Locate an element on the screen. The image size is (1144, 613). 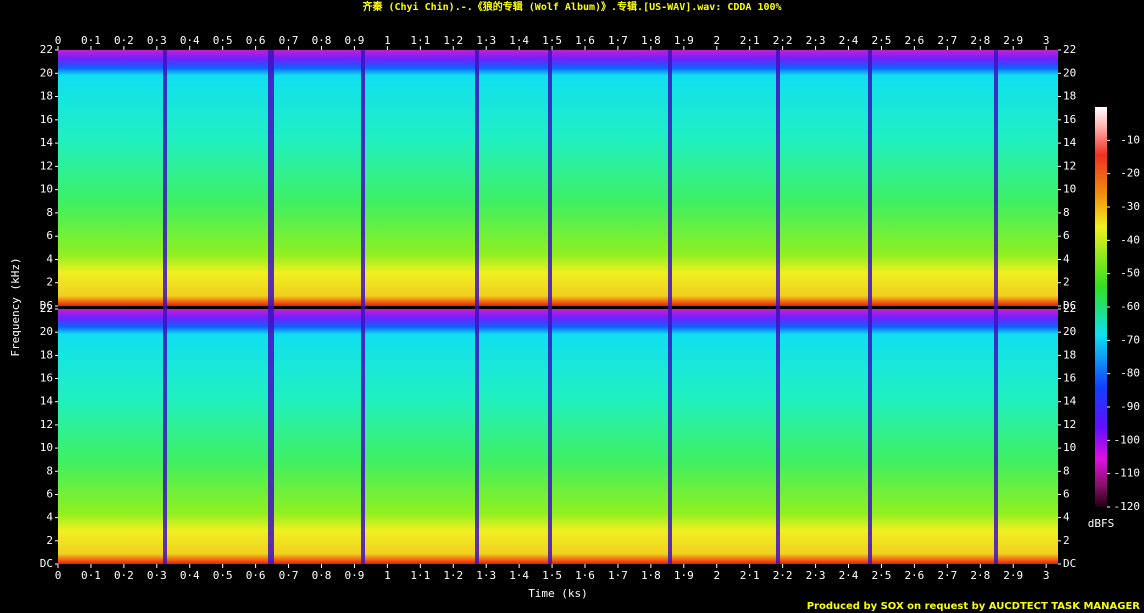
colorbar-tick-label: -100 is located at coordinates (1127, 439).